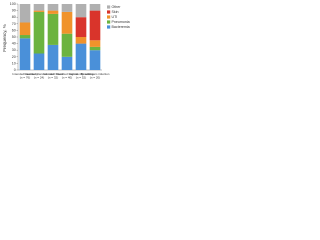  Describe the element at coordinates (14, 17) in the screenshot. I see `y-tick-label: 80` at that location.